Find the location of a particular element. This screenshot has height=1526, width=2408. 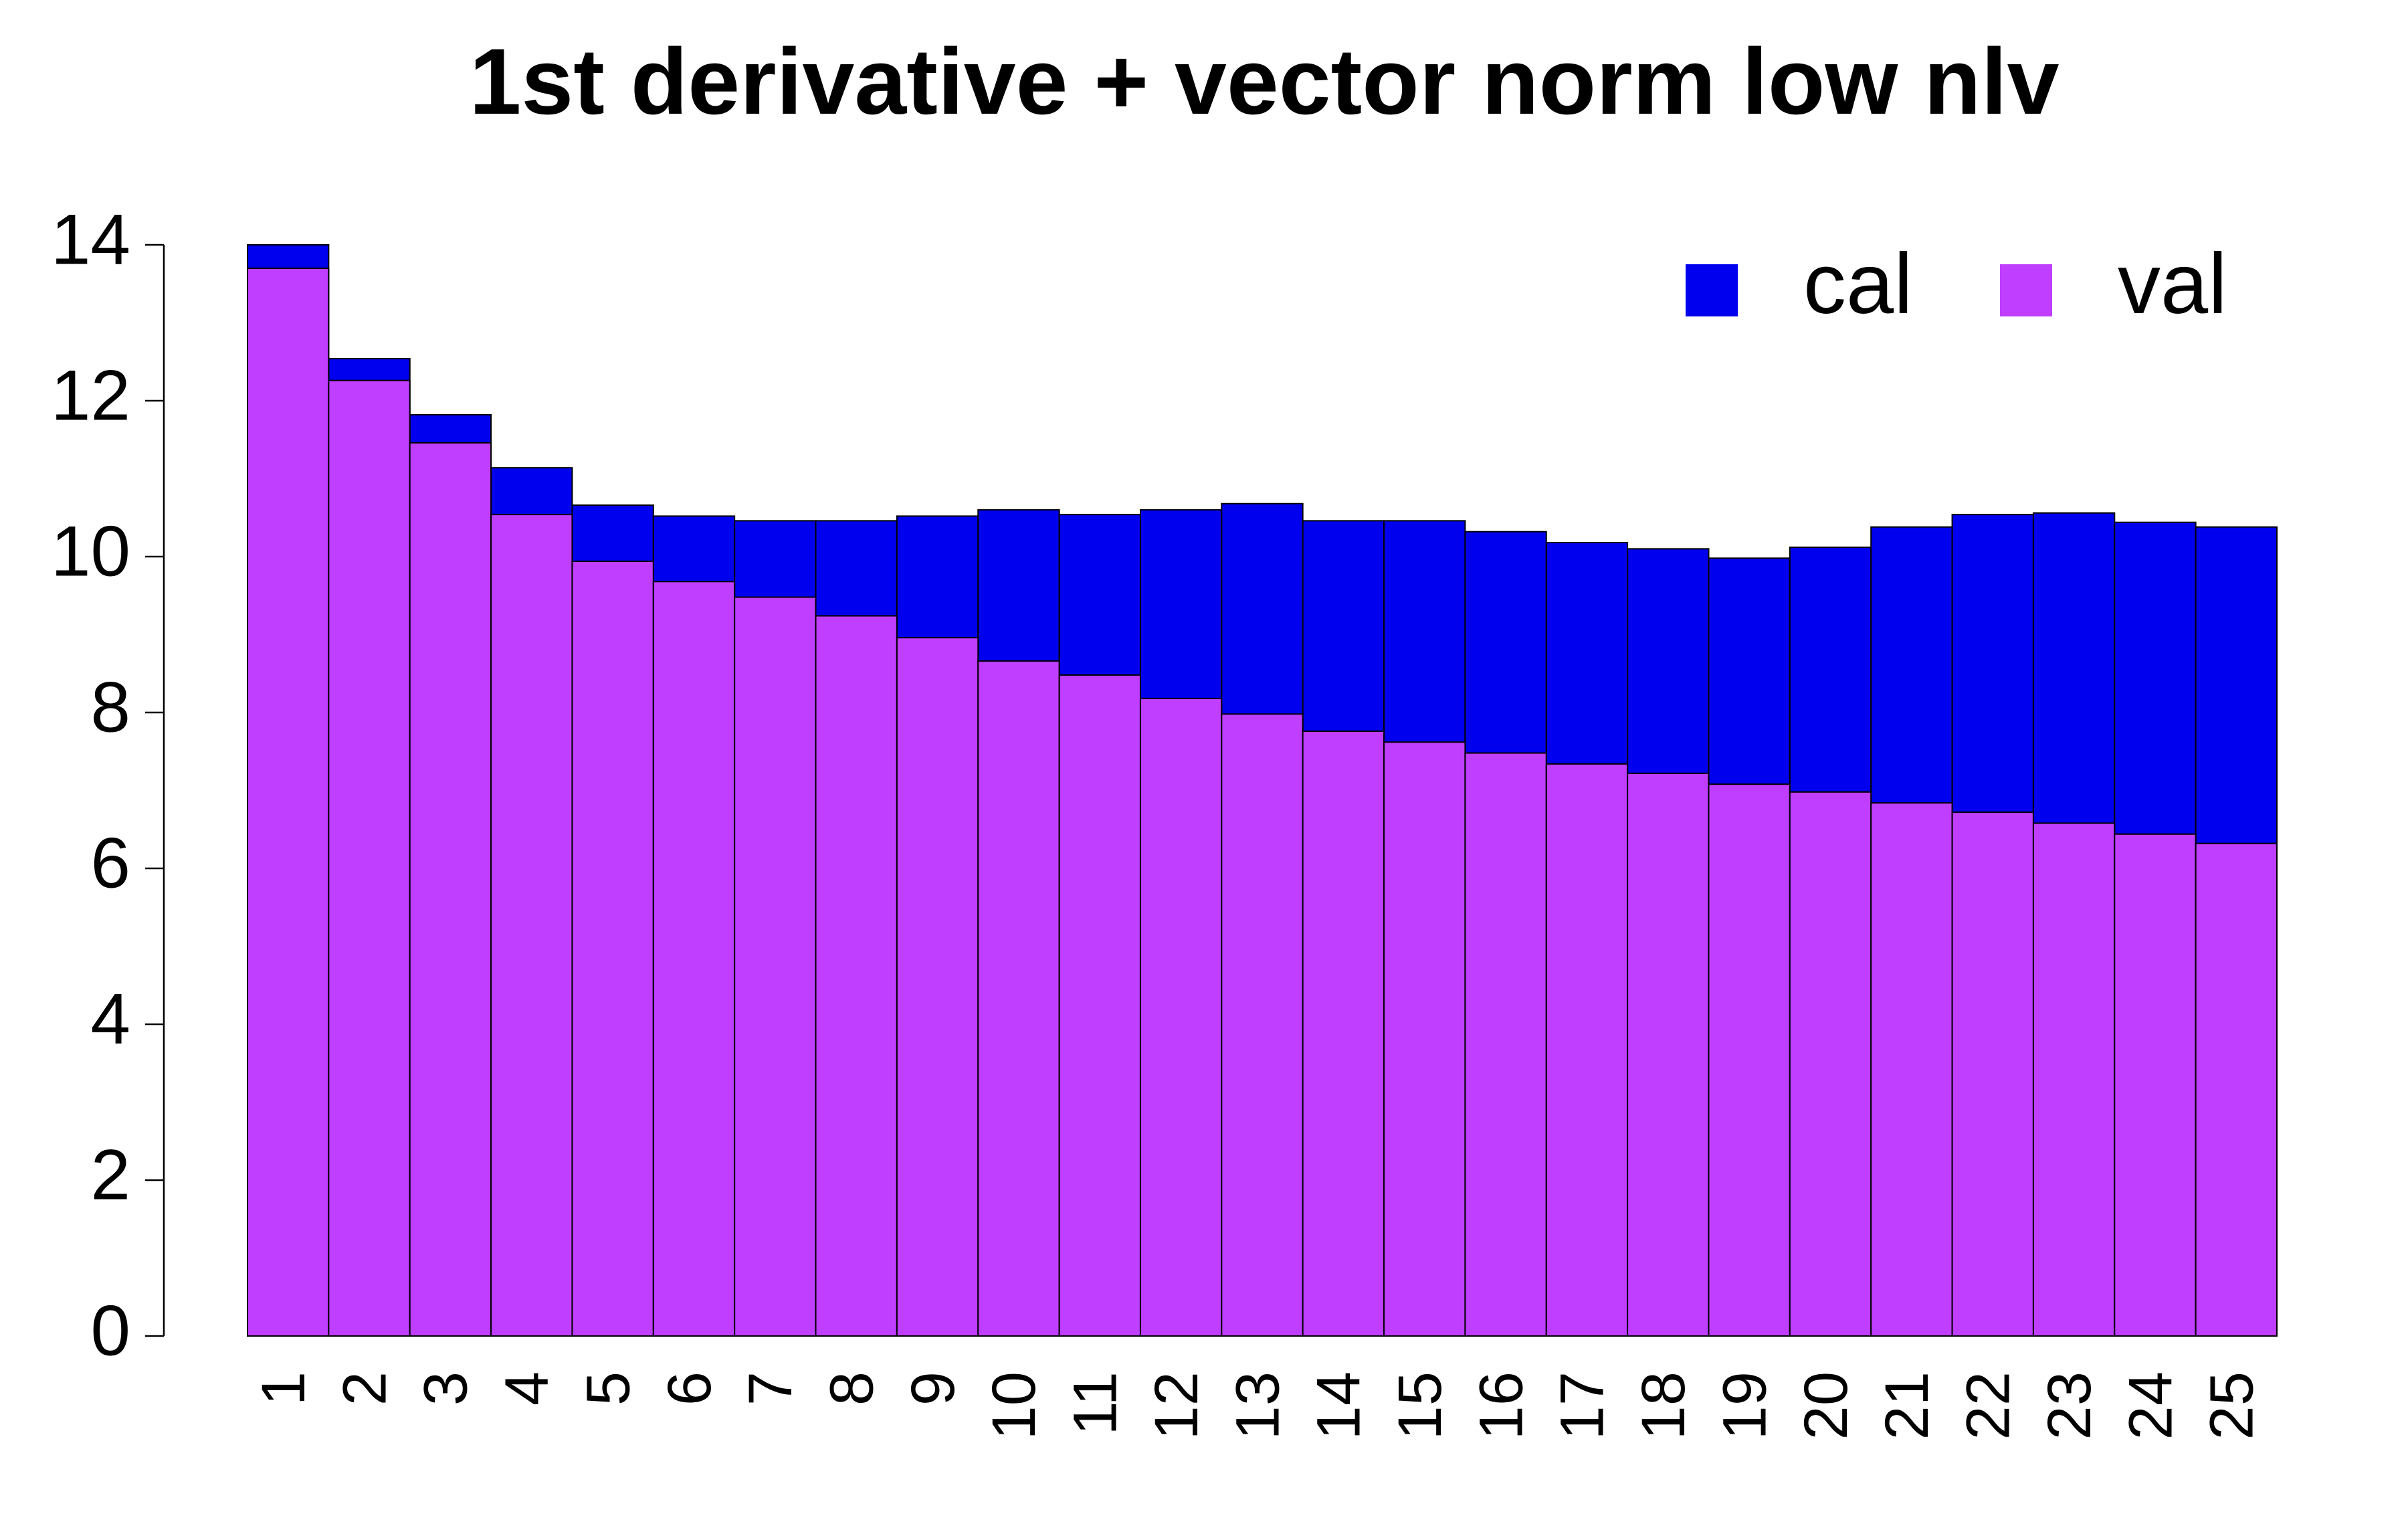

x-tick-label: 12 is located at coordinates (1176, 1405).